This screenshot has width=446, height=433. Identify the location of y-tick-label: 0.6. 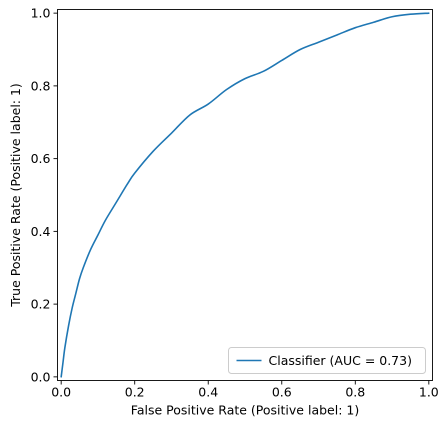
(41, 158).